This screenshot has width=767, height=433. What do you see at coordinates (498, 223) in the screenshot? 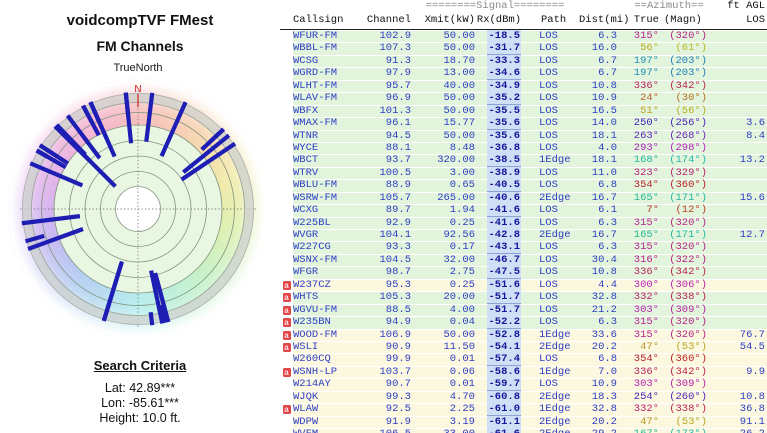
I see `rx-cell: -41.6` at bounding box center [498, 223].